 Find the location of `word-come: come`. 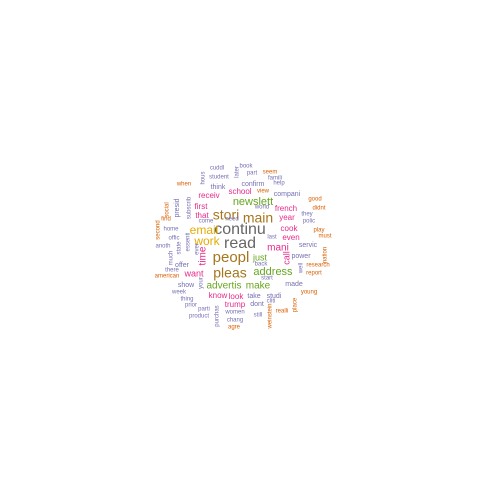

word-come: come is located at coordinates (206, 222).